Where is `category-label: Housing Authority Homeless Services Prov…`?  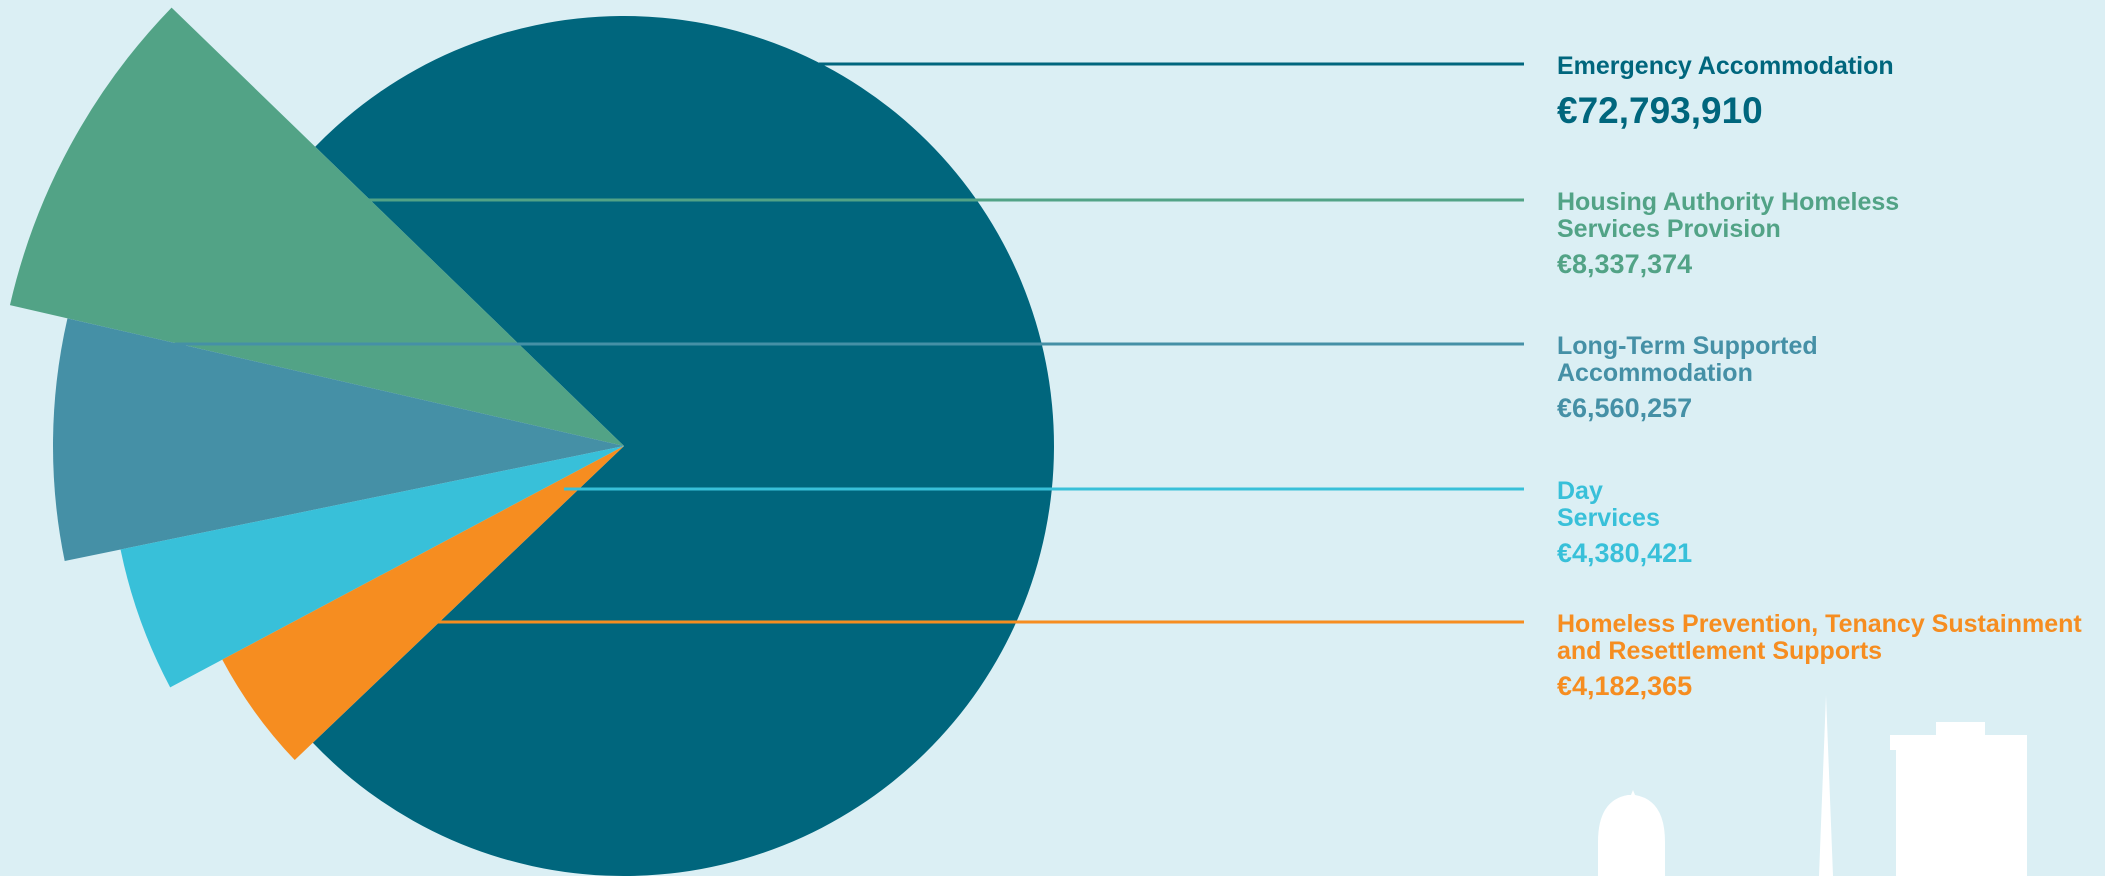
category-label: Housing Authority Homeless Services Prov… is located at coordinates (1728, 215).